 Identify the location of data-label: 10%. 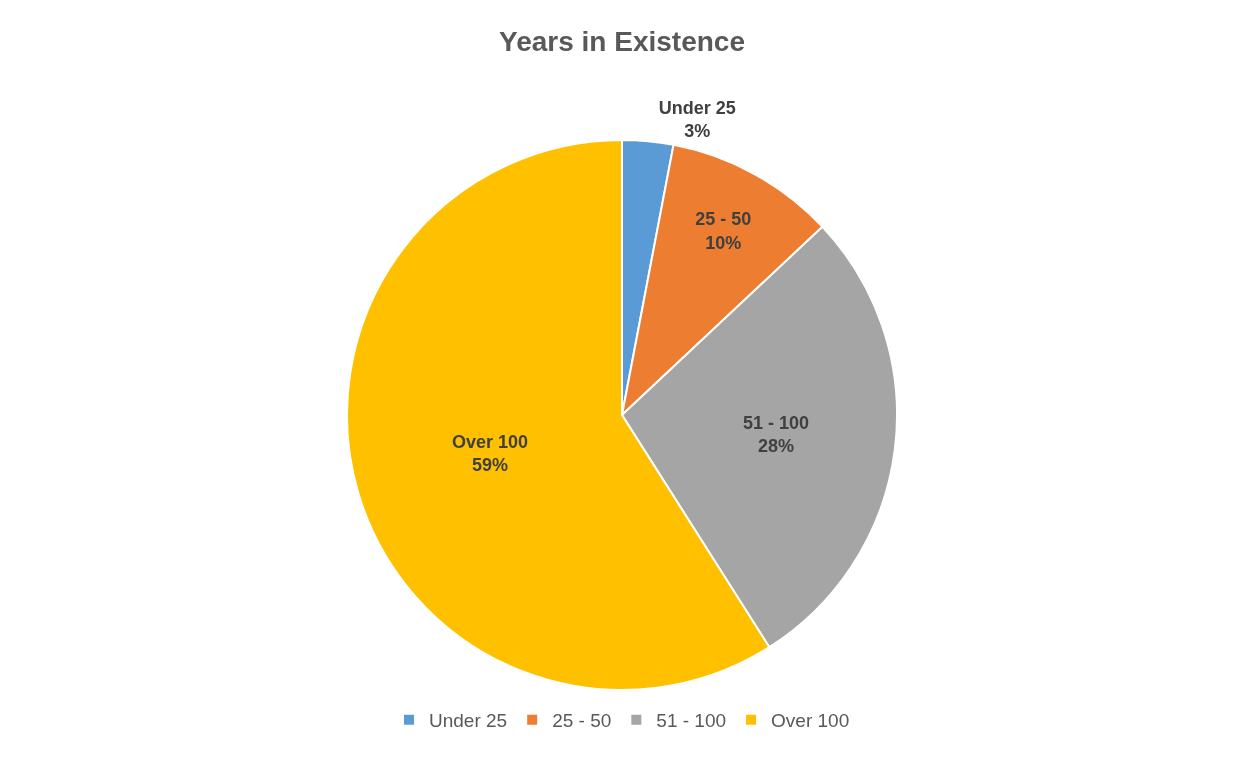
(723, 242).